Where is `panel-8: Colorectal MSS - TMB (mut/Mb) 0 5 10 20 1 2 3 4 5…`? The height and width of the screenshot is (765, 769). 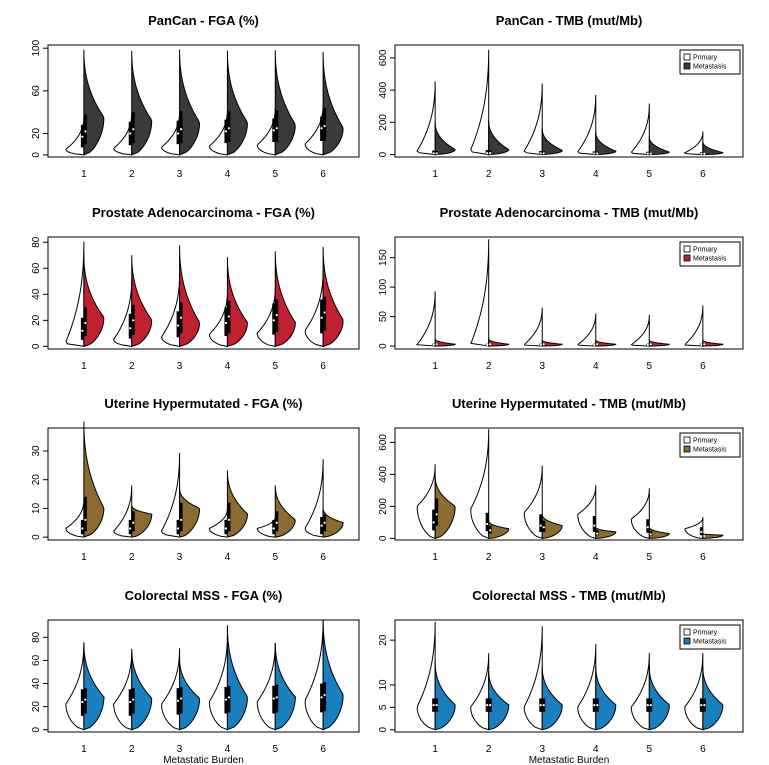
panel-8: Colorectal MSS - TMB (mut/Mb) 0 5 10 20 1 2 3 4 5… is located at coordinates (561, 676).